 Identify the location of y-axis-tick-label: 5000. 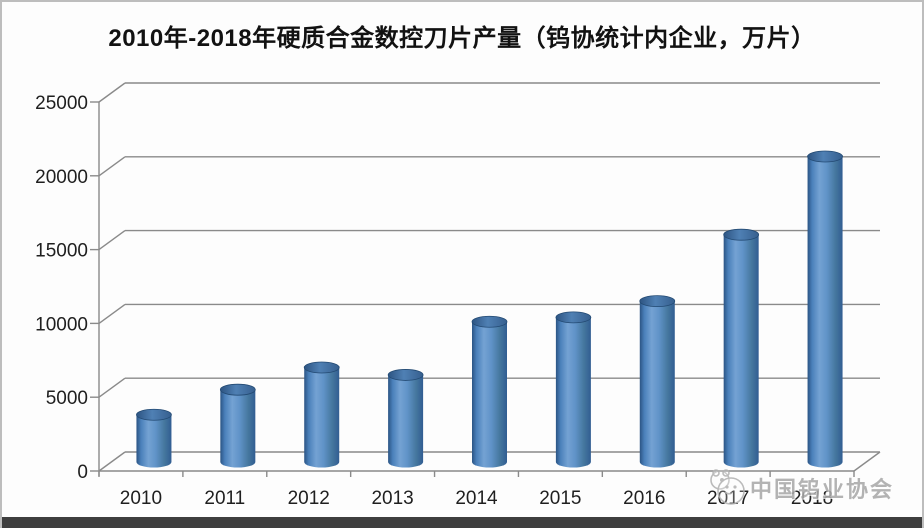
(67, 398).